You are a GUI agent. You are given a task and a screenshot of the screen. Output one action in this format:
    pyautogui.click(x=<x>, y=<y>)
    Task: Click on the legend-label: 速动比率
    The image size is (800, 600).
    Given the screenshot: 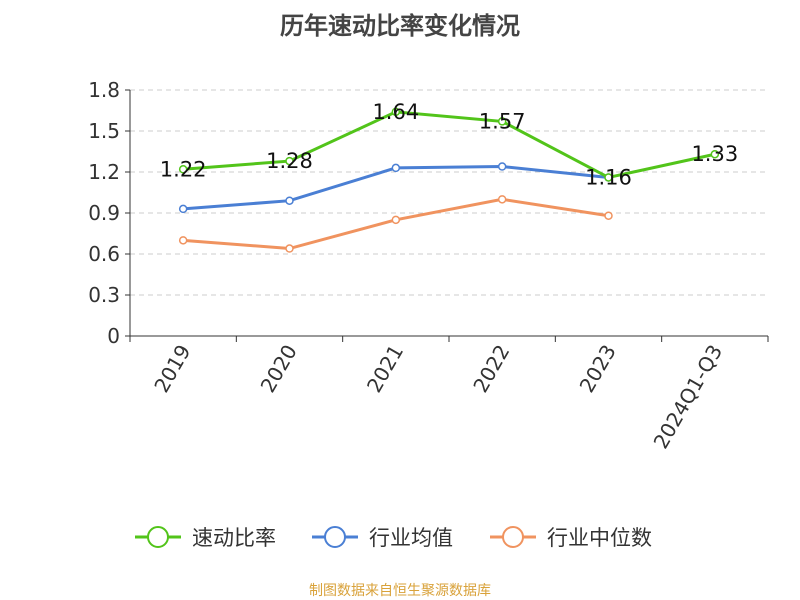 What is the action you would take?
    pyautogui.click(x=234, y=538)
    